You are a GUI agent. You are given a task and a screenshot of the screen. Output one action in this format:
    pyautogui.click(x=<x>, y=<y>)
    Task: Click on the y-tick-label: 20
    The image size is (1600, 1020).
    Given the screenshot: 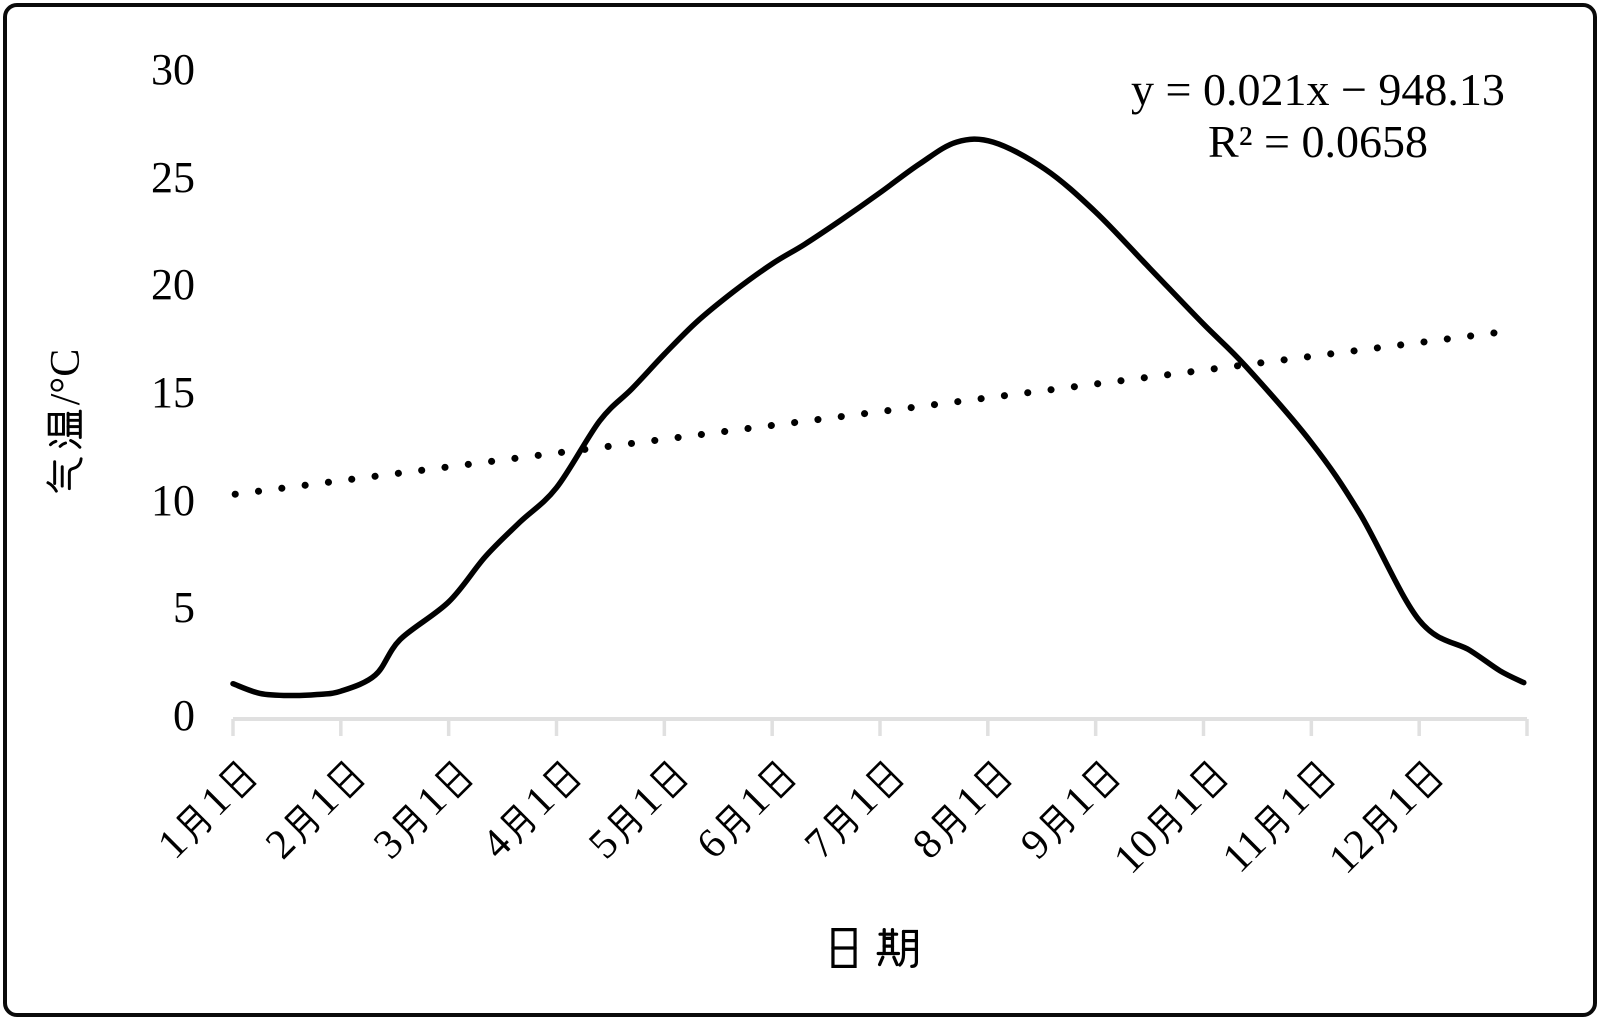 What is the action you would take?
    pyautogui.click(x=173, y=285)
    